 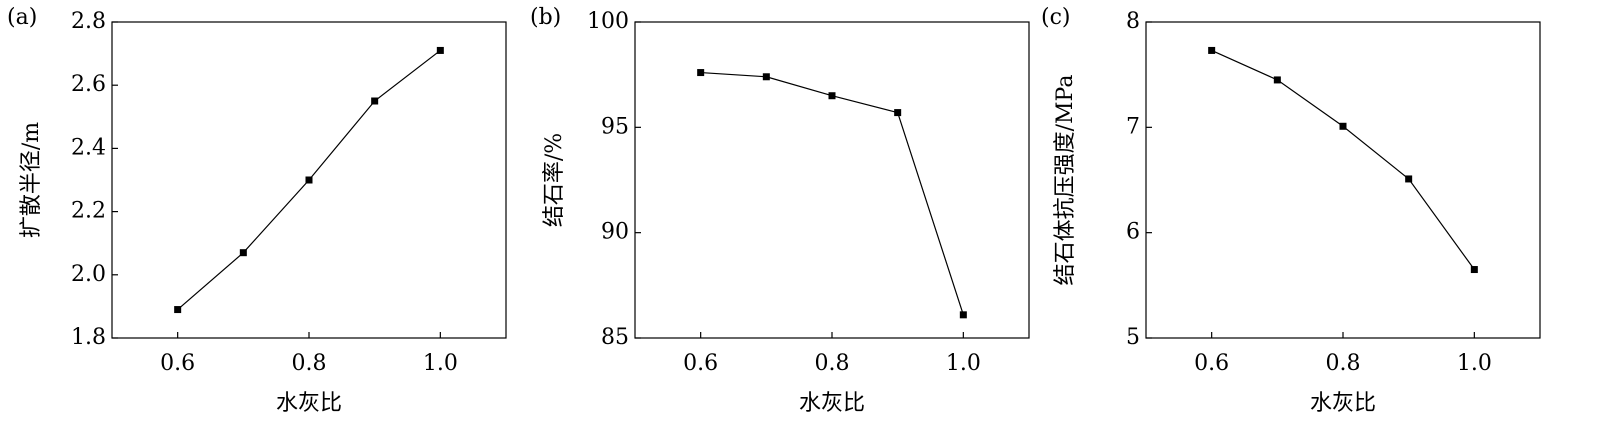 I want to click on y-tick-label: 8, so click(x=1133, y=21).